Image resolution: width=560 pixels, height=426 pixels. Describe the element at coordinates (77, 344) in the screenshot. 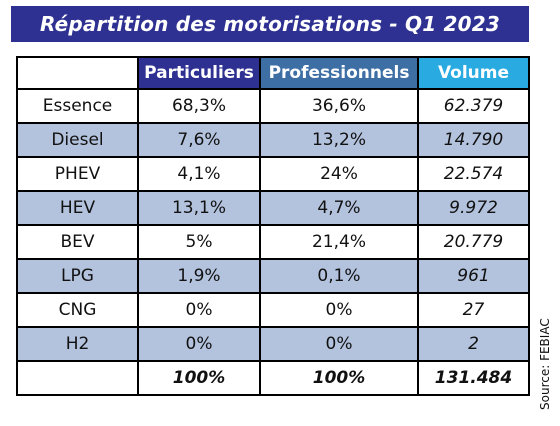

I see `row-label: H2` at that location.